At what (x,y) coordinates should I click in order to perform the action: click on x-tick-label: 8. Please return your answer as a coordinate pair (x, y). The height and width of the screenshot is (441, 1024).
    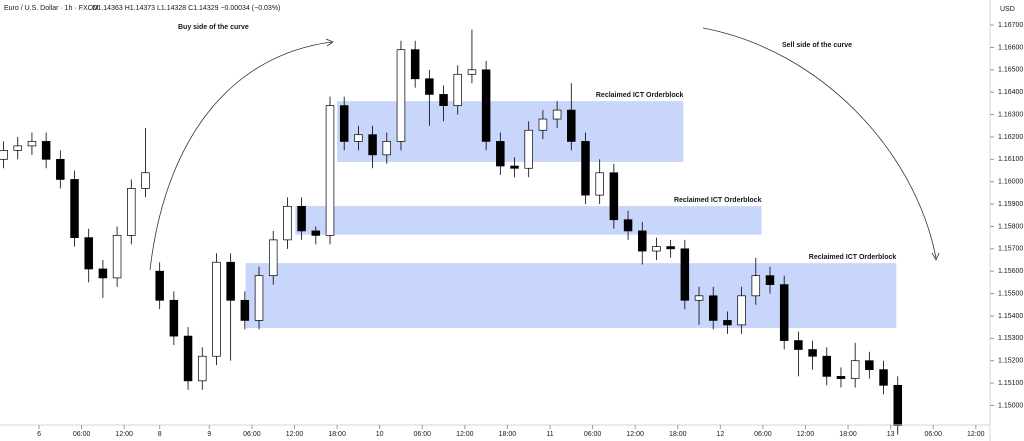
    Looking at the image, I should click on (160, 434).